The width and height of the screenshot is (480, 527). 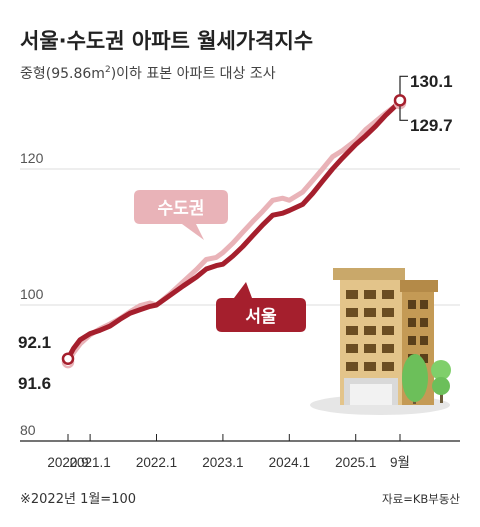 What do you see at coordinates (156, 462) in the screenshot?
I see `x-tick-label-2: 2022.1` at bounding box center [156, 462].